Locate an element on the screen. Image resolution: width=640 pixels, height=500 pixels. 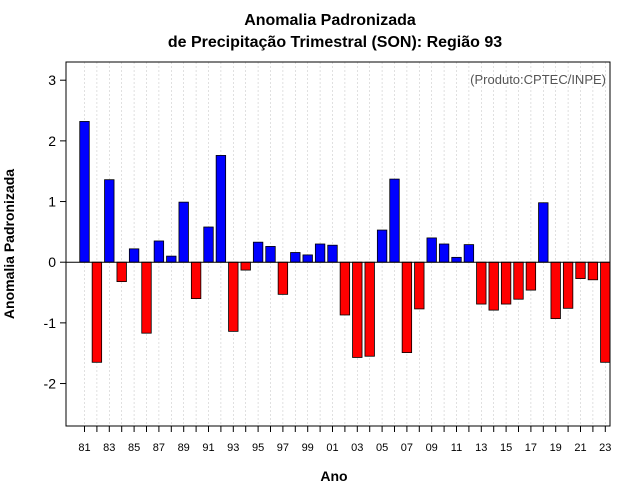
x-tick-label: 15 is located at coordinates (506, 448).